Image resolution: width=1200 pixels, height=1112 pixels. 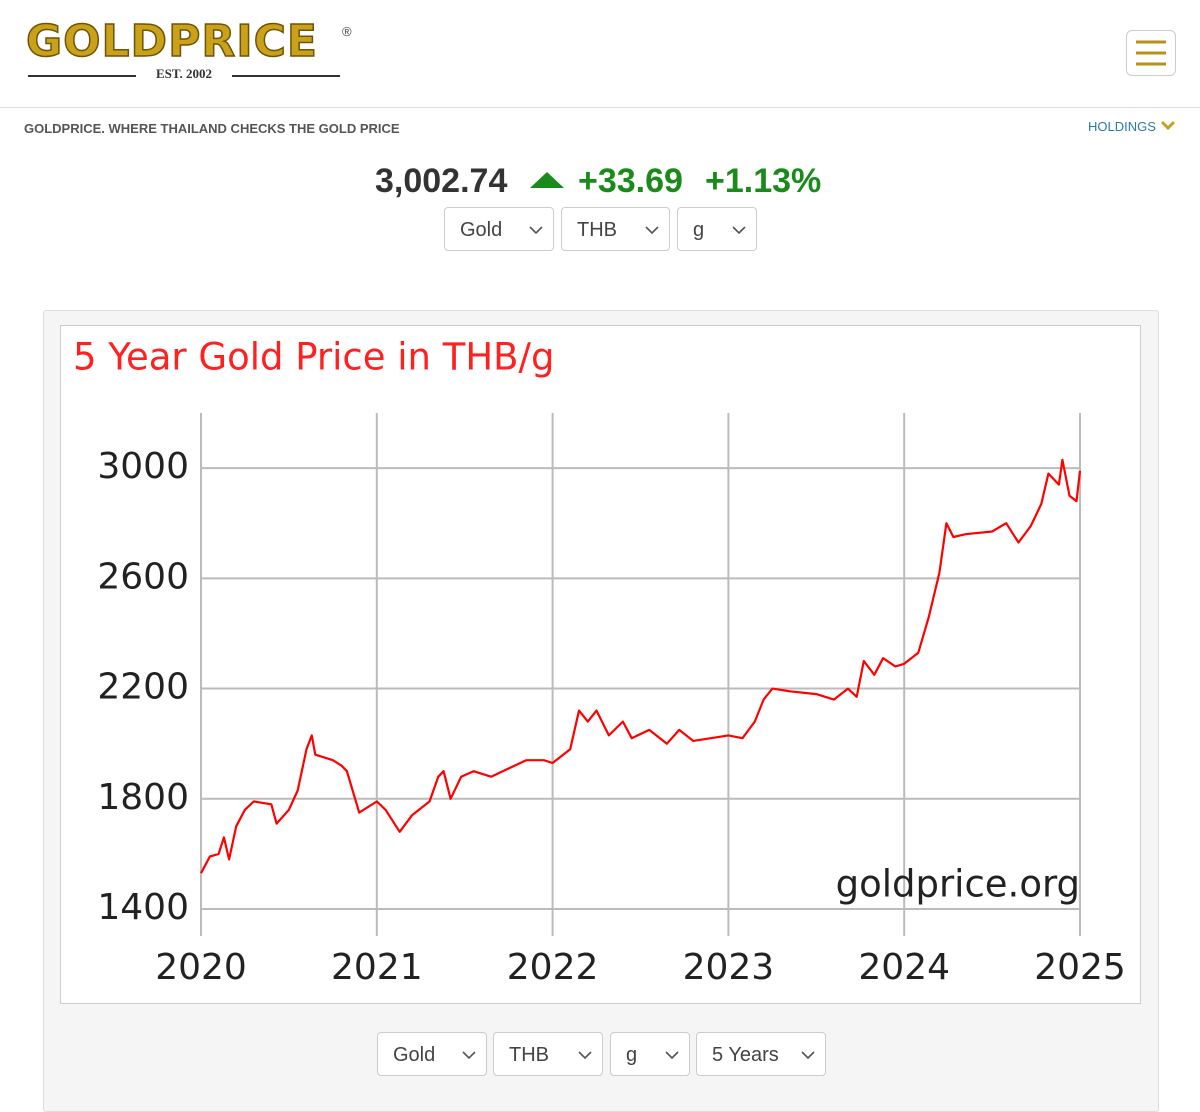 I want to click on x-tick-label: 2020, so click(x=201, y=967).